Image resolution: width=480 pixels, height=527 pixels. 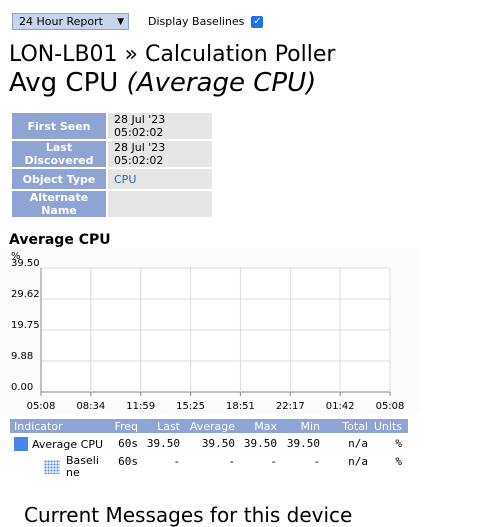 What do you see at coordinates (25, 325) in the screenshot?
I see `y-tick-label: 19.75` at bounding box center [25, 325].